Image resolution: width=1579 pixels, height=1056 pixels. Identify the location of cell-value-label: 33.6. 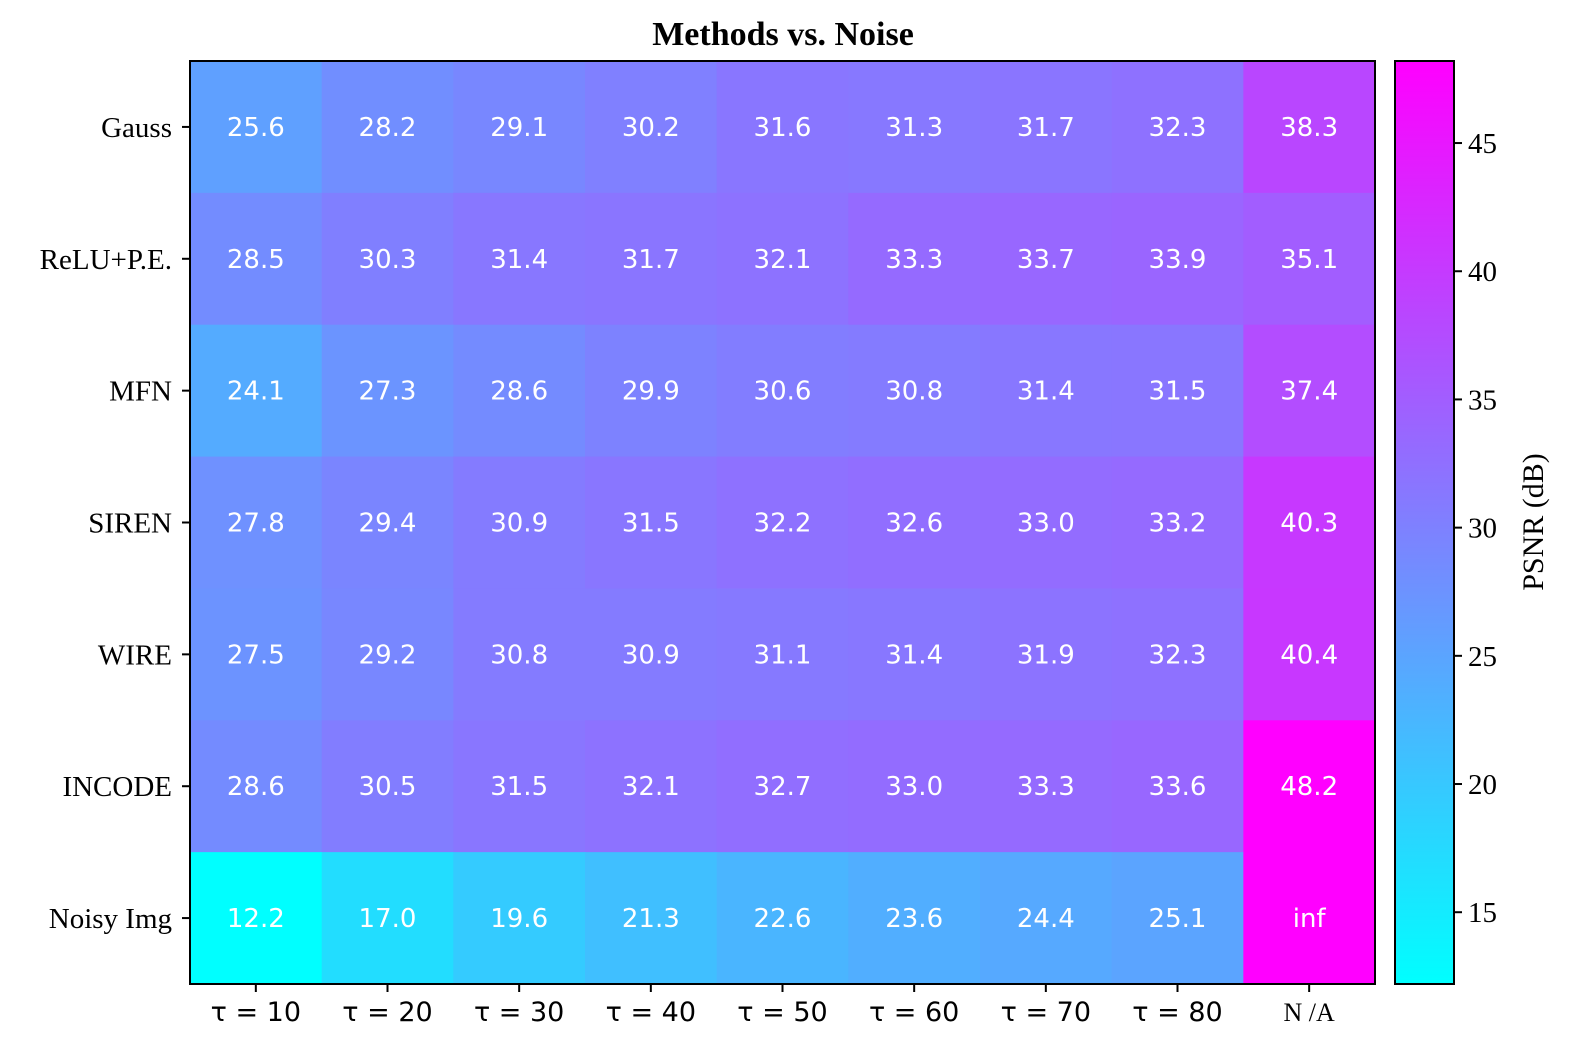
(1178, 787).